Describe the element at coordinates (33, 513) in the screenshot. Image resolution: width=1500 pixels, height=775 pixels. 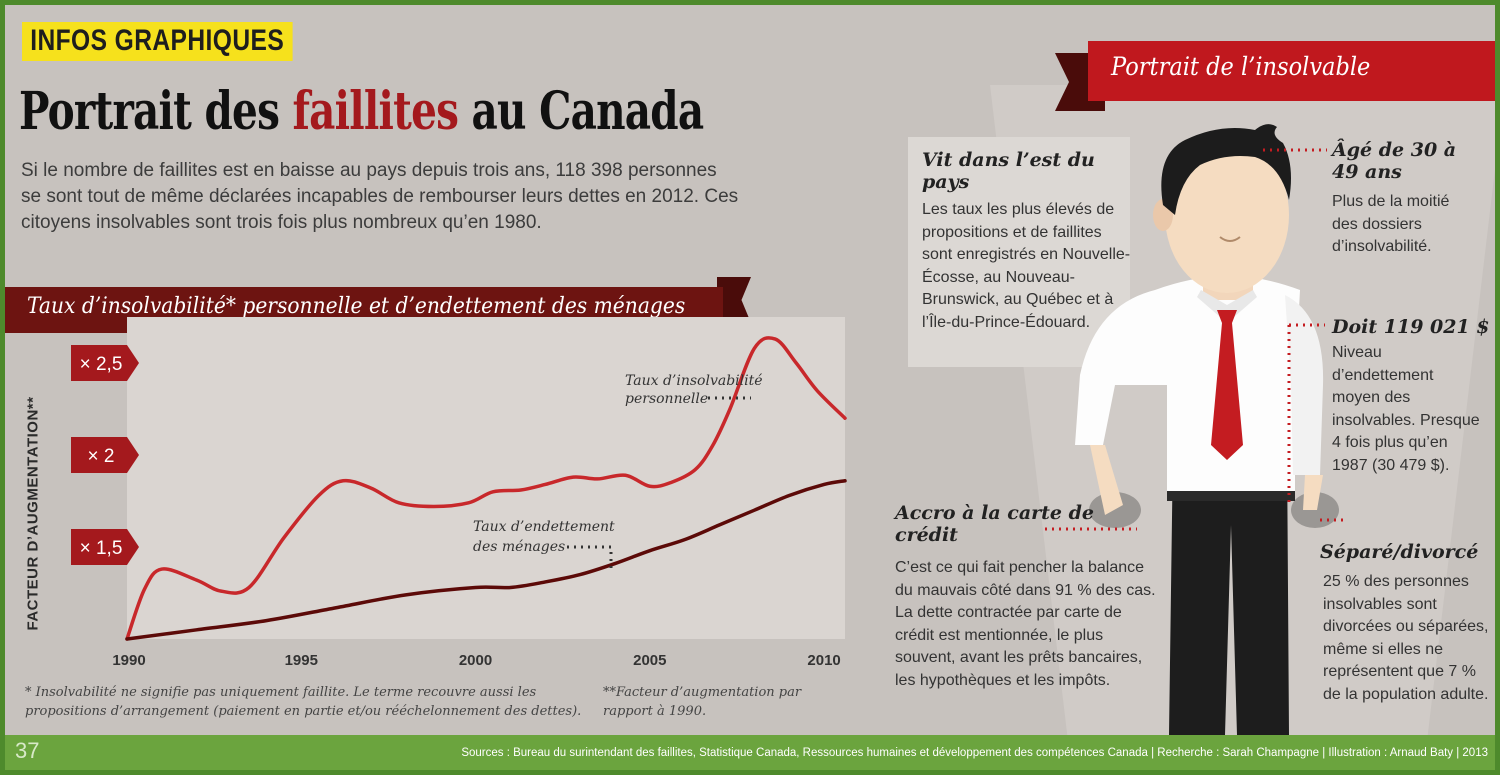
I see `y-axis-label: FACTEUR D’AUGMENTATION**` at that location.